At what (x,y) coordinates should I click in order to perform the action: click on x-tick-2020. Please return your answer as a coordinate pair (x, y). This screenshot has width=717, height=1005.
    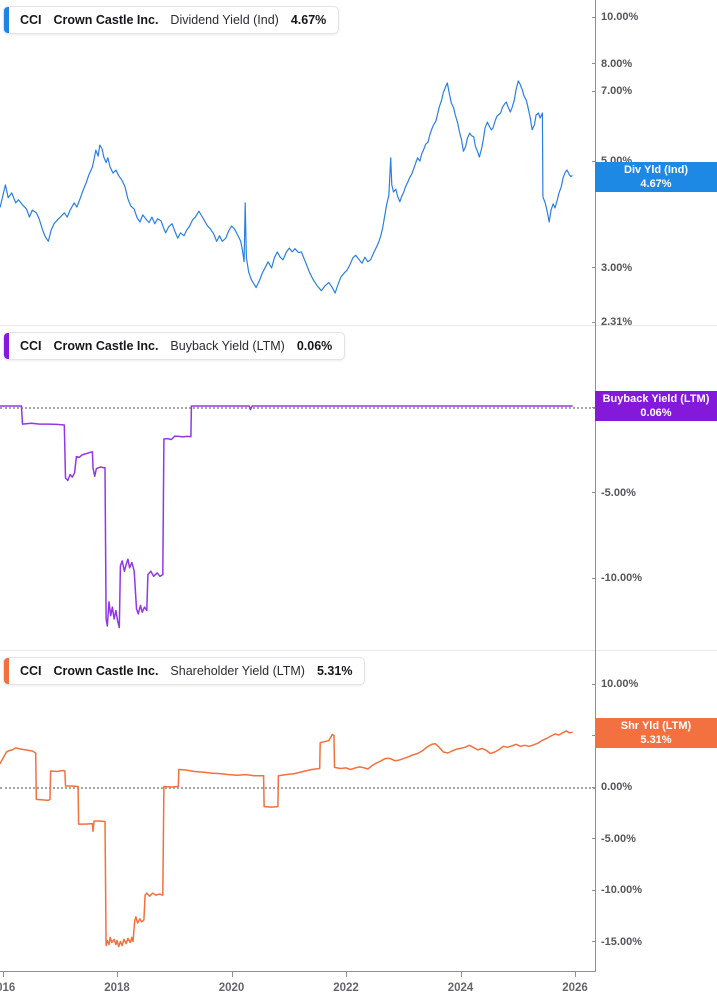
    Looking at the image, I should click on (232, 974).